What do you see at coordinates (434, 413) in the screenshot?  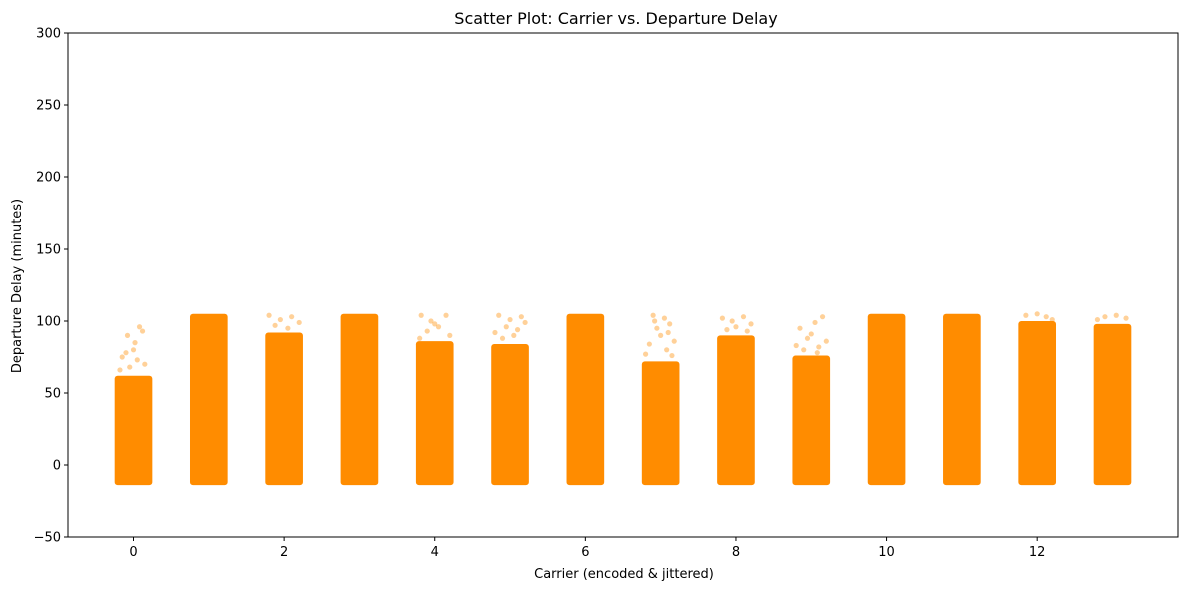 I see `carrier-4-cluster` at bounding box center [434, 413].